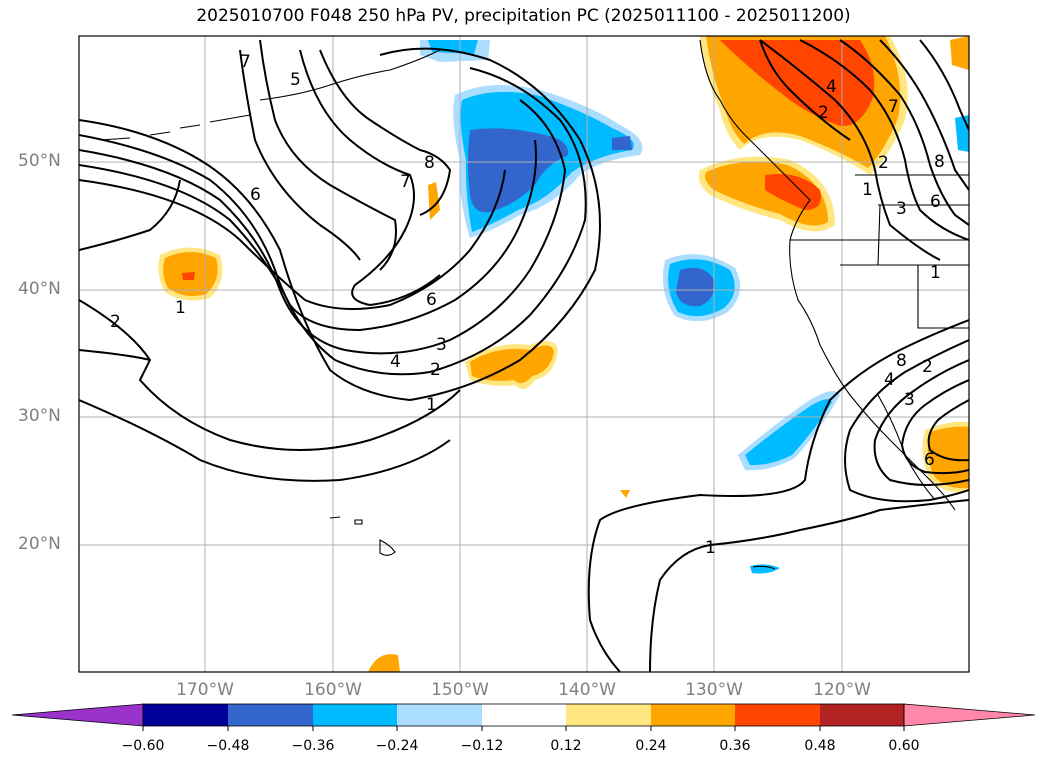  Describe the element at coordinates (77, 715) in the screenshot. I see `colorbar-extend-left` at that location.